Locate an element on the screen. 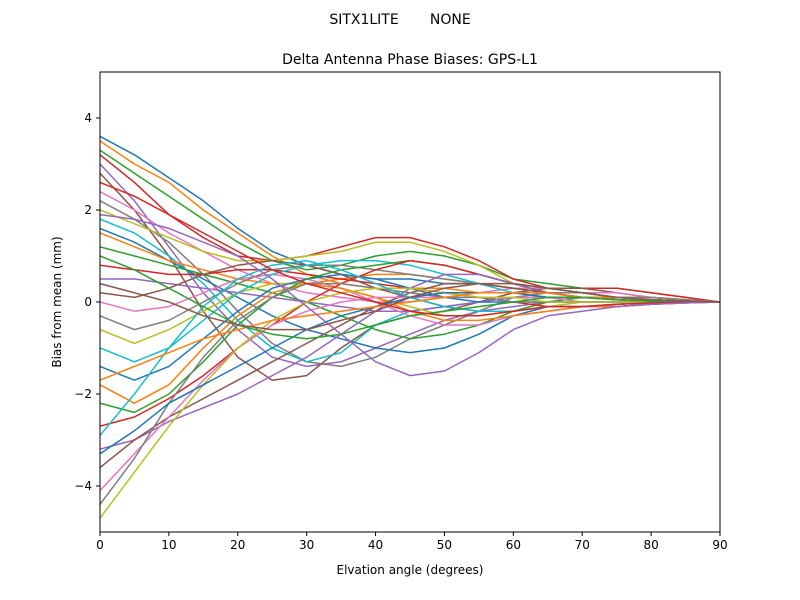 This screenshot has width=800, height=600. y-tick-label: 0 is located at coordinates (88, 302).